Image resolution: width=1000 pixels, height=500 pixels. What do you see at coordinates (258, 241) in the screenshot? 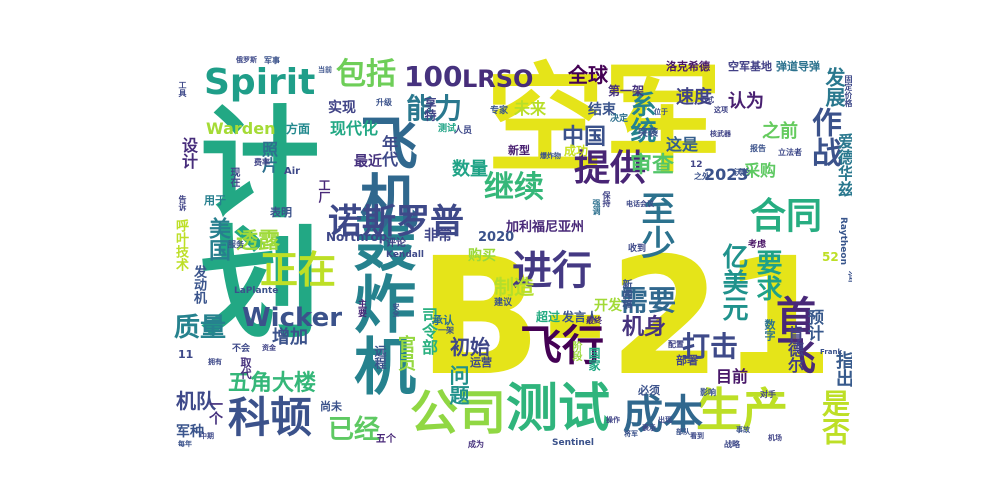
I see `word-toulu: 透露` at bounding box center [258, 241].